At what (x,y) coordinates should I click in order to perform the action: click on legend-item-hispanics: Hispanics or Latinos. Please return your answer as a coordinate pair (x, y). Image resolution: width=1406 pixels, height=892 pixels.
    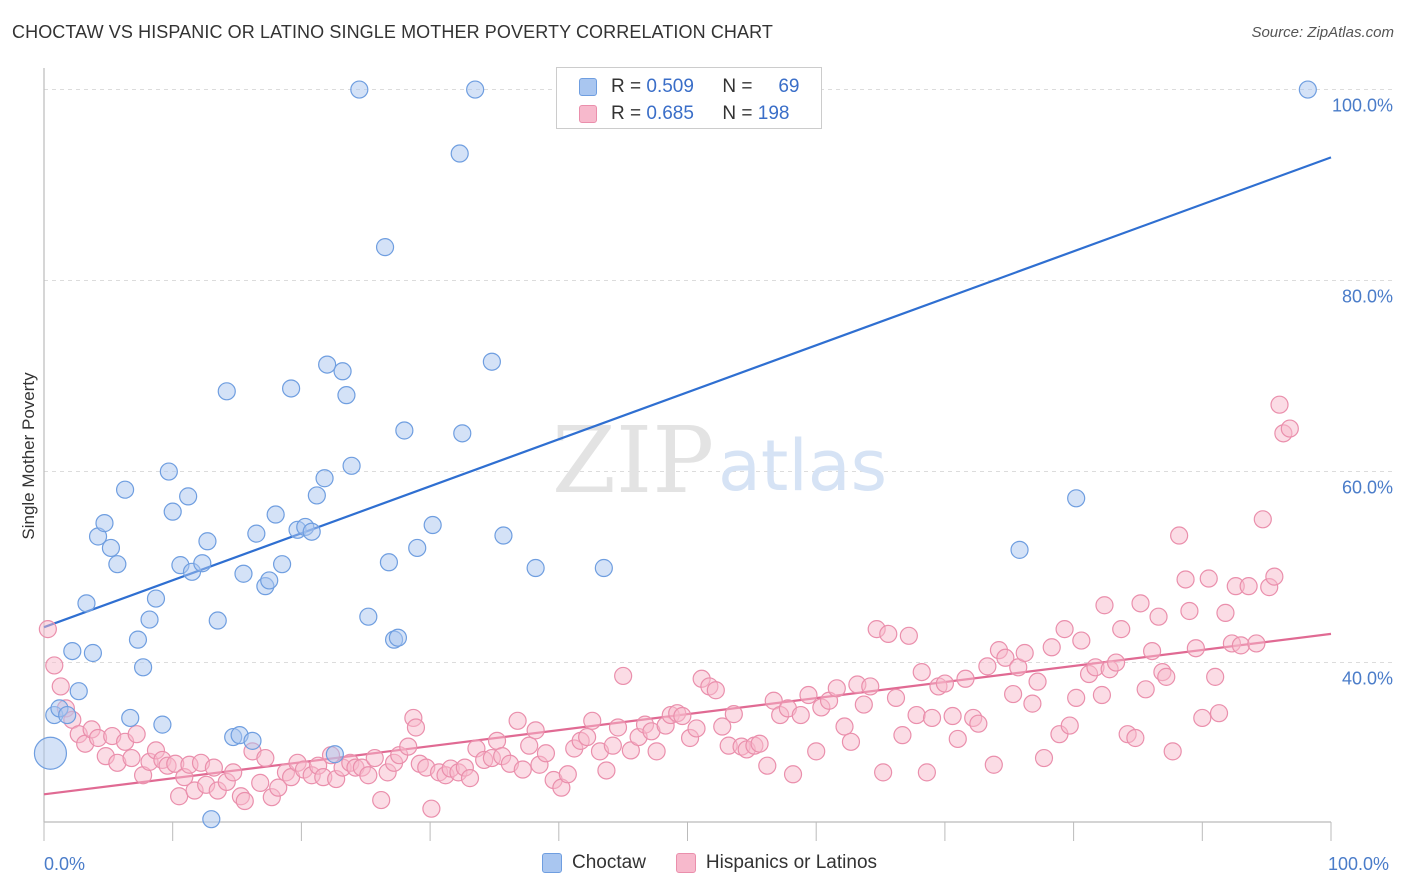
    Looking at the image, I should click on (776, 863).